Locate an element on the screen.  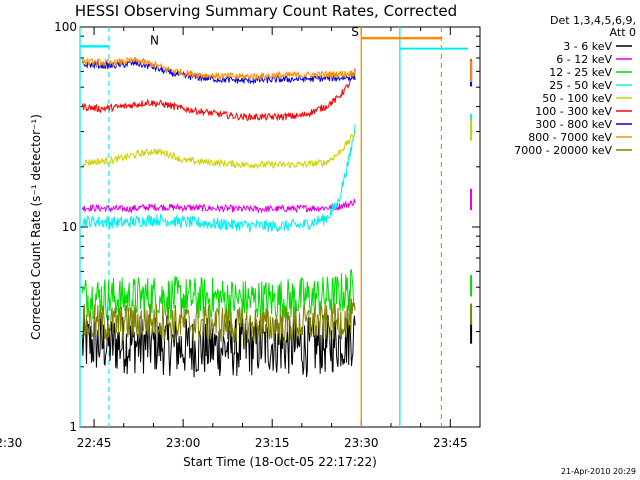
flag-label: N is located at coordinates (154, 40).